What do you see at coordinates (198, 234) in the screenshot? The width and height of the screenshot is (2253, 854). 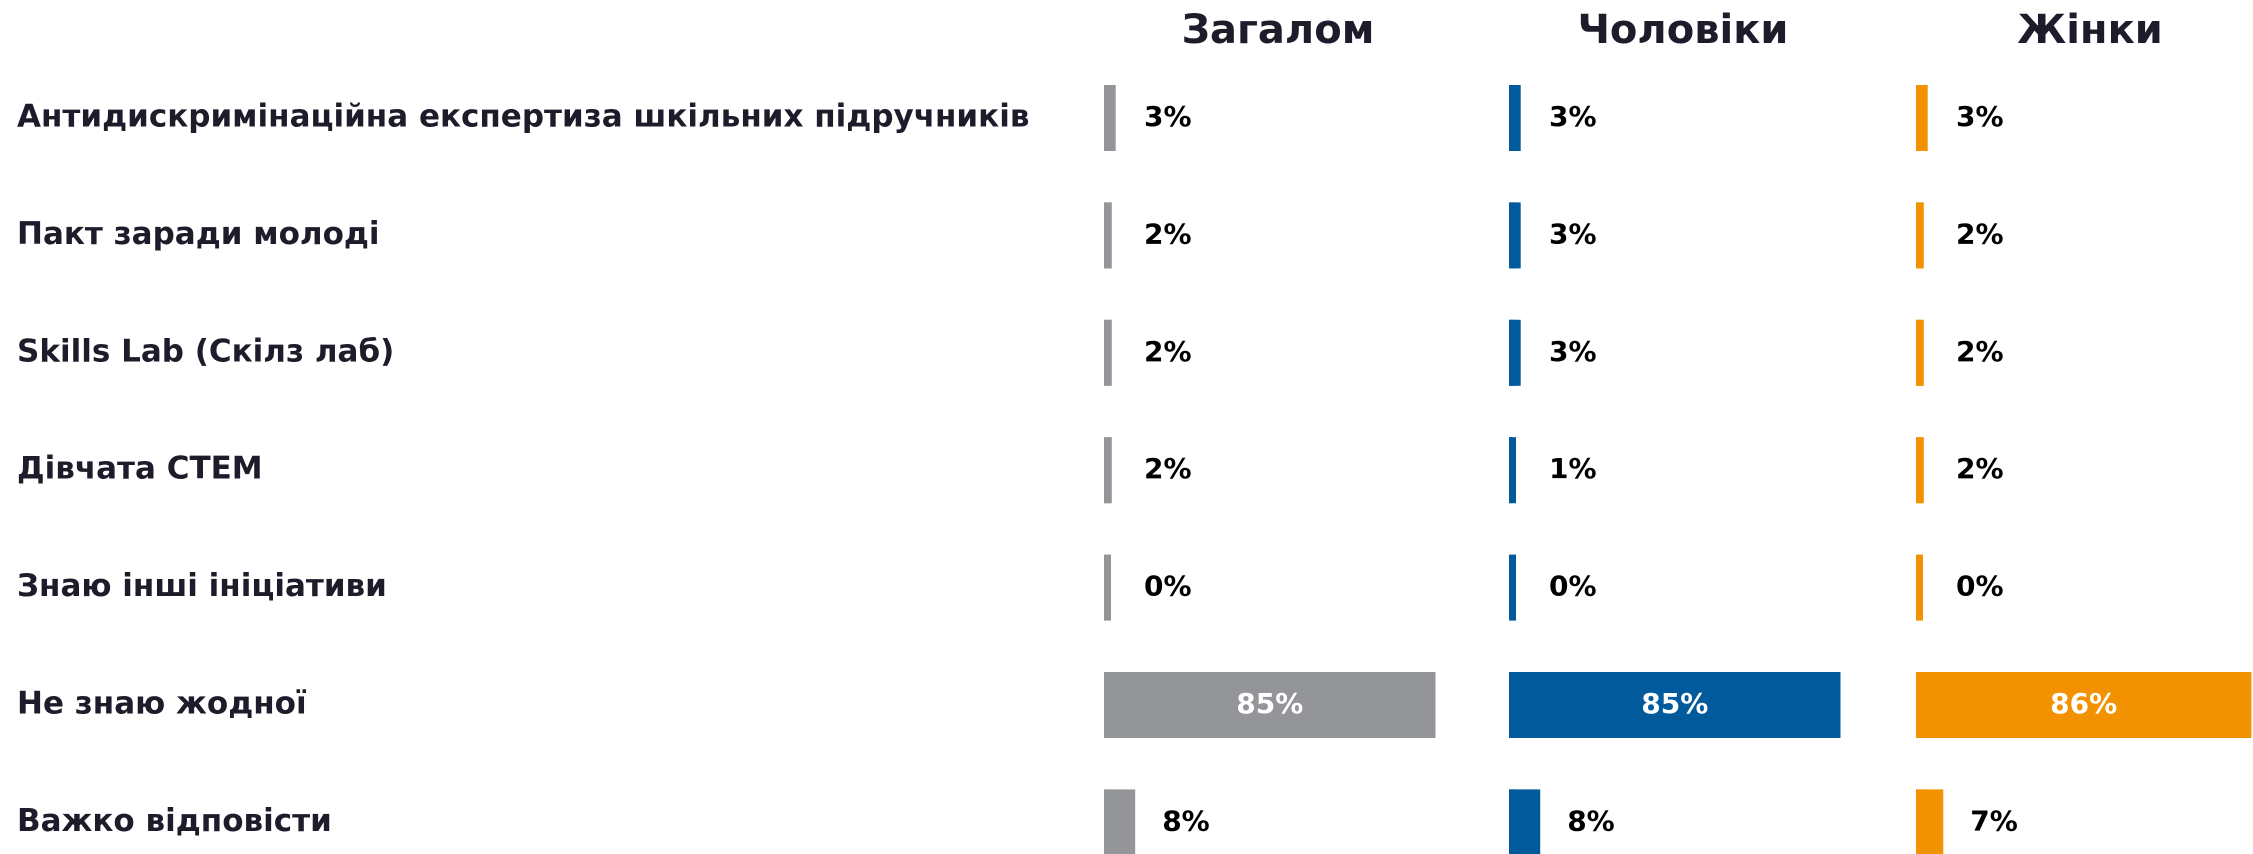 I see `category-label: Пакт заради молоді` at bounding box center [198, 234].